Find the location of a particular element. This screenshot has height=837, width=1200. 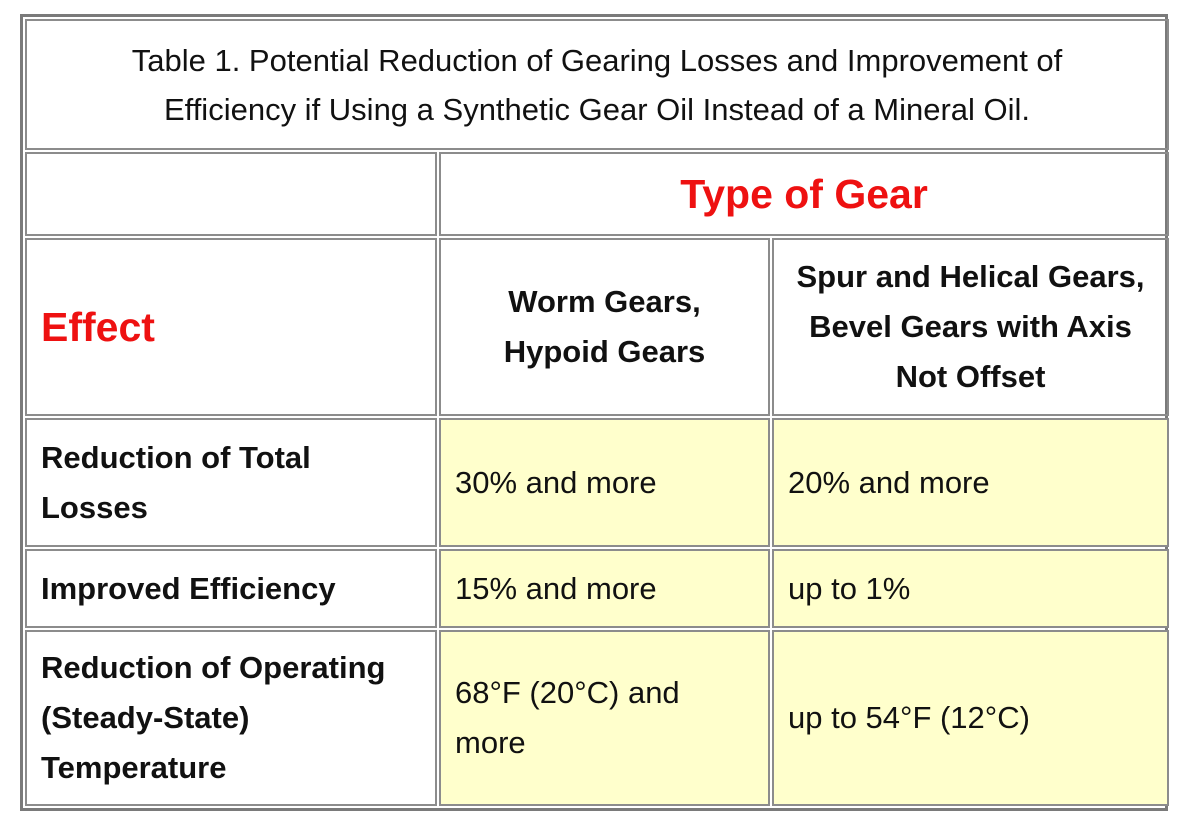

type-of-gear-header: Type of Gear is located at coordinates (804, 194).